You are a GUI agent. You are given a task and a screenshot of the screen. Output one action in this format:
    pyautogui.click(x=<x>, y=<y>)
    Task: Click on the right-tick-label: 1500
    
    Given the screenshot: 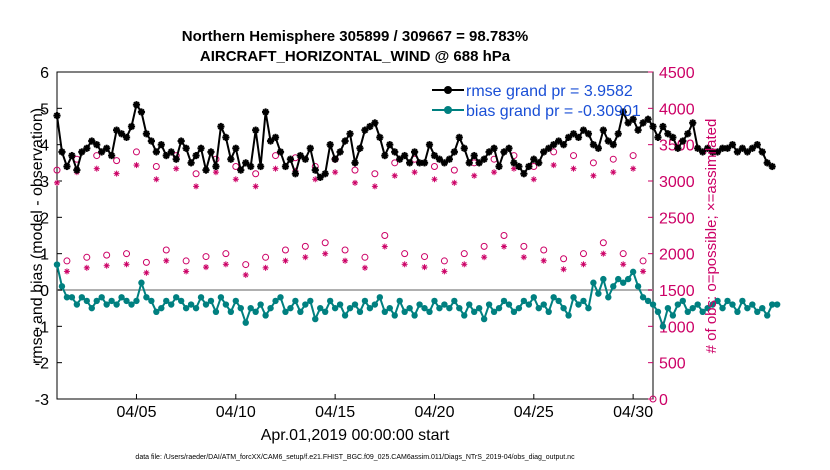 What is the action you would take?
    pyautogui.click(x=677, y=291)
    